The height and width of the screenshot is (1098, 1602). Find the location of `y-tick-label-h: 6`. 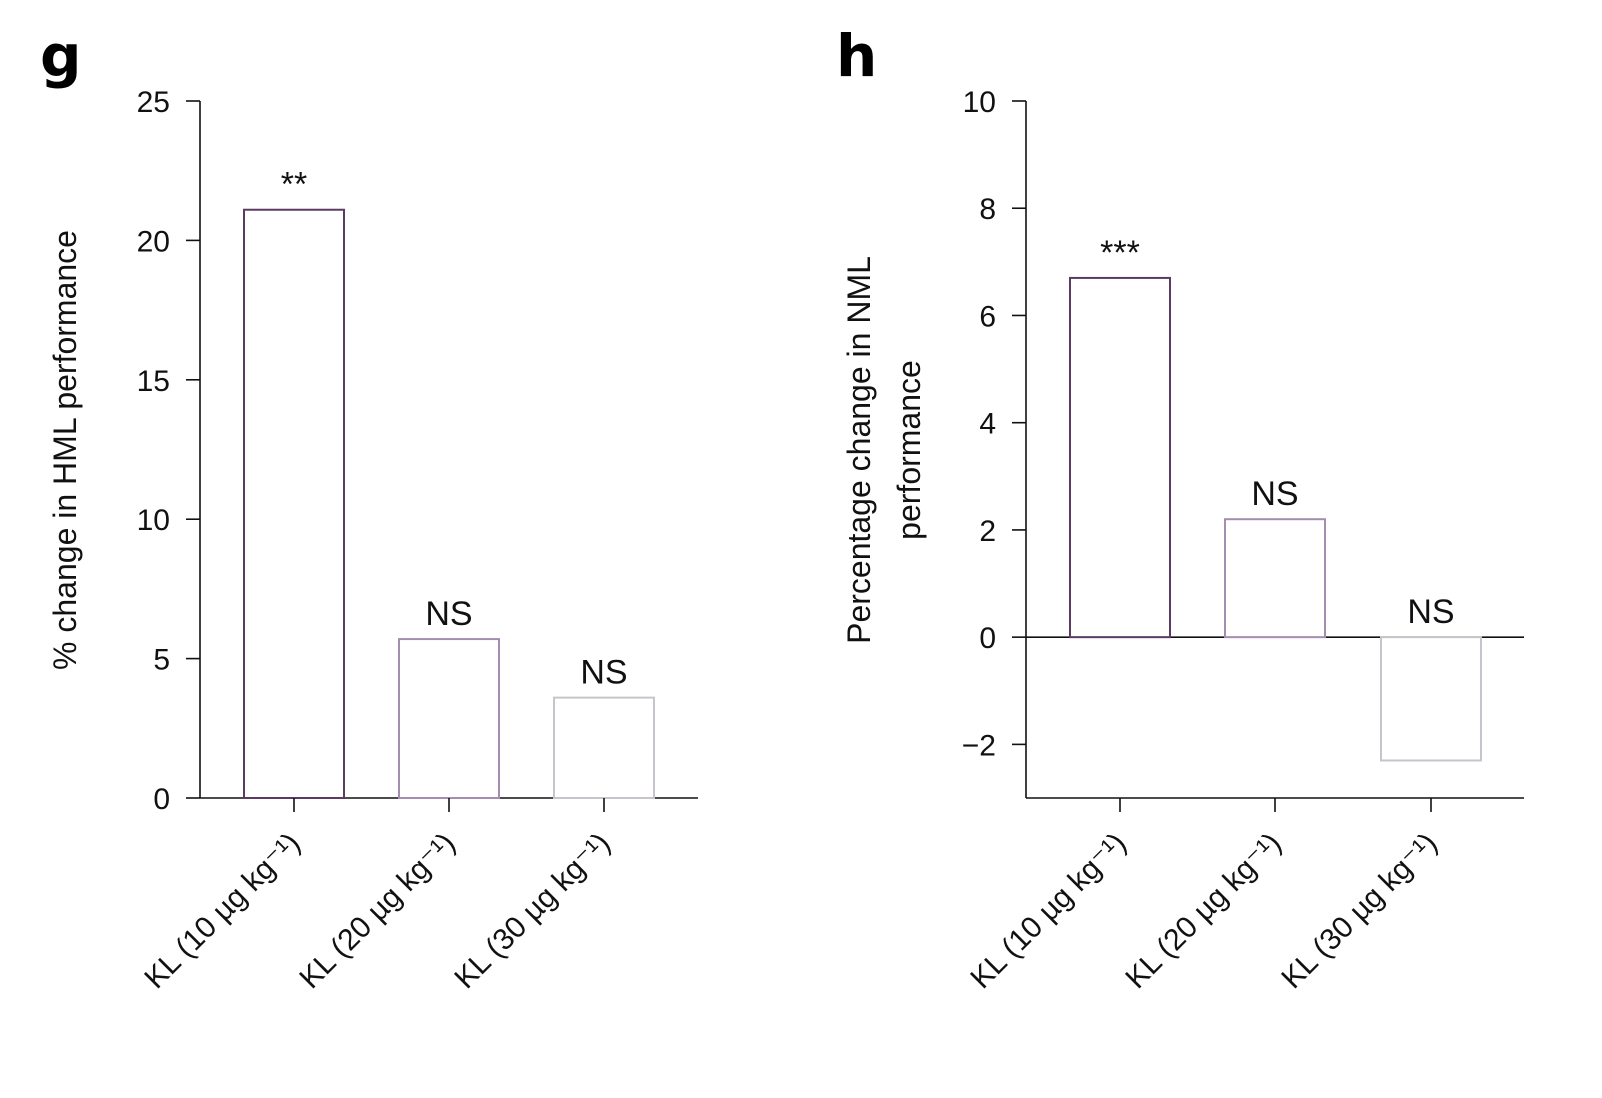

y-tick-label-h: 6 is located at coordinates (987, 316).